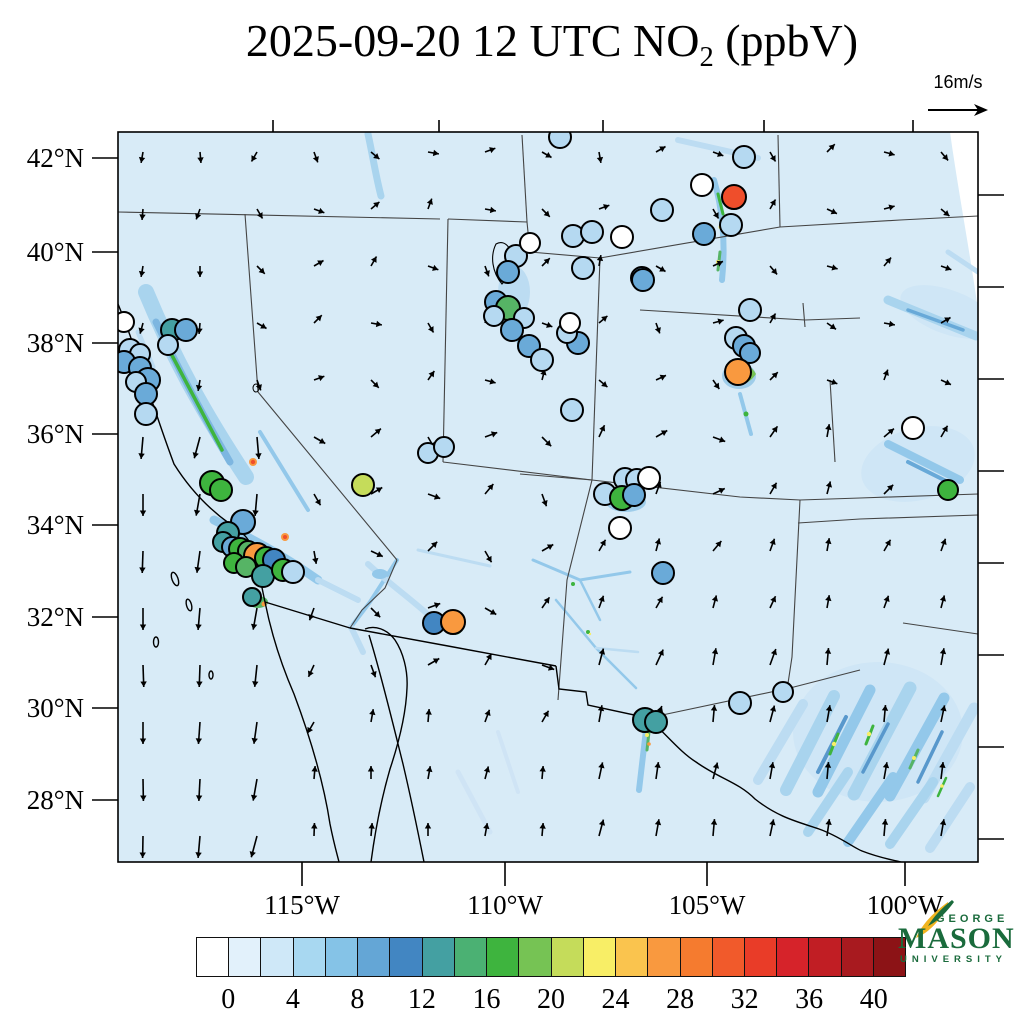 The height and width of the screenshot is (1024, 1024). Describe the element at coordinates (873, 999) in the screenshot. I see `colorbar-tick-label: 40` at that location.